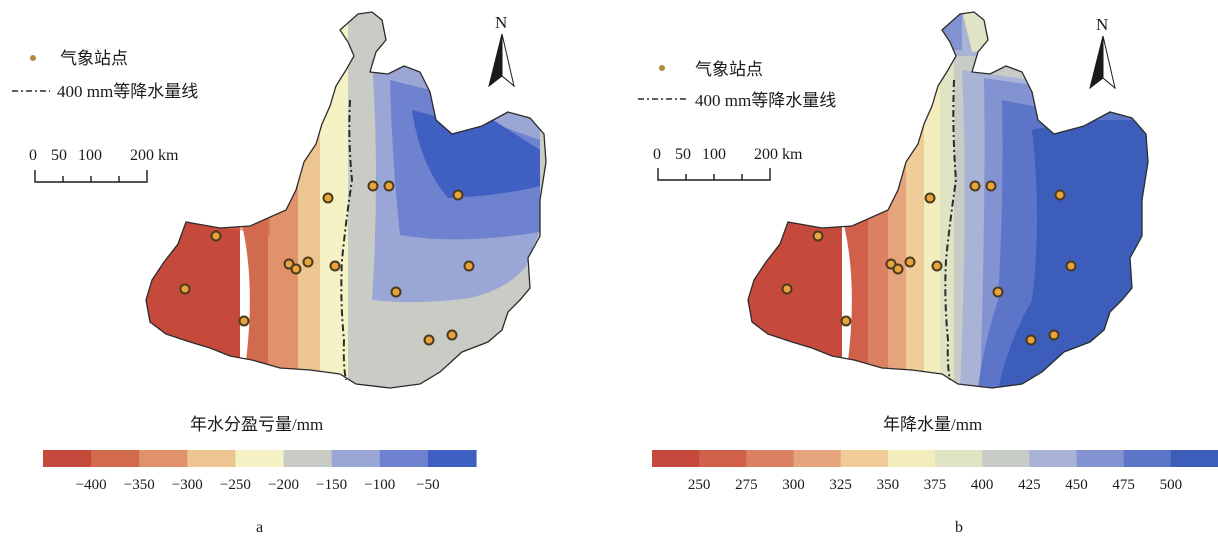 The height and width of the screenshot is (545, 1218). What do you see at coordinates (256, 424) in the screenshot?
I see `colorbar-title: 年水分盈亏量/mm` at bounding box center [256, 424].